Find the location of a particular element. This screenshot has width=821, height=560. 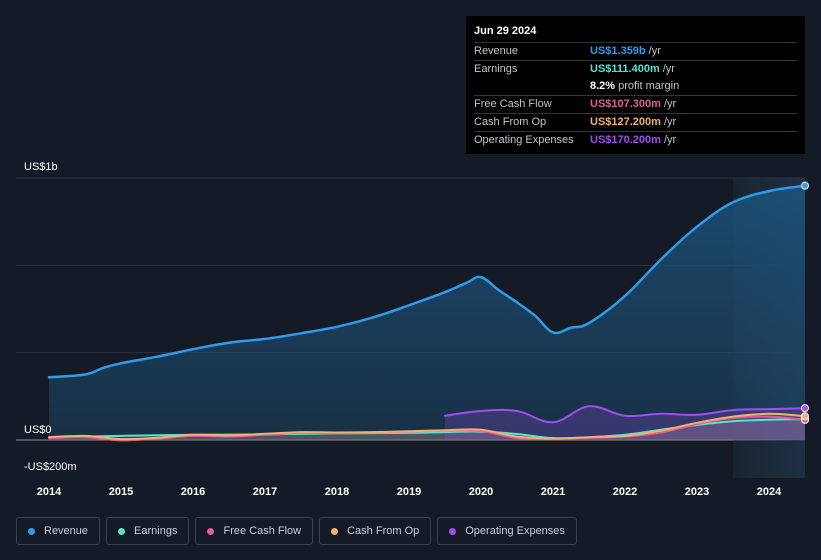

legend-item-cash-from-op: Cash From Op is located at coordinates (375, 531).